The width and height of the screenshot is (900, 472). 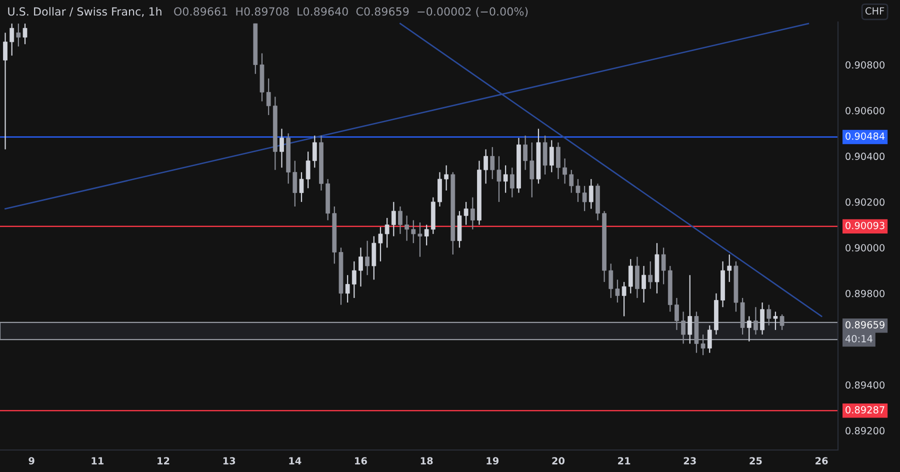 I want to click on text: CHF, so click(x=875, y=11).